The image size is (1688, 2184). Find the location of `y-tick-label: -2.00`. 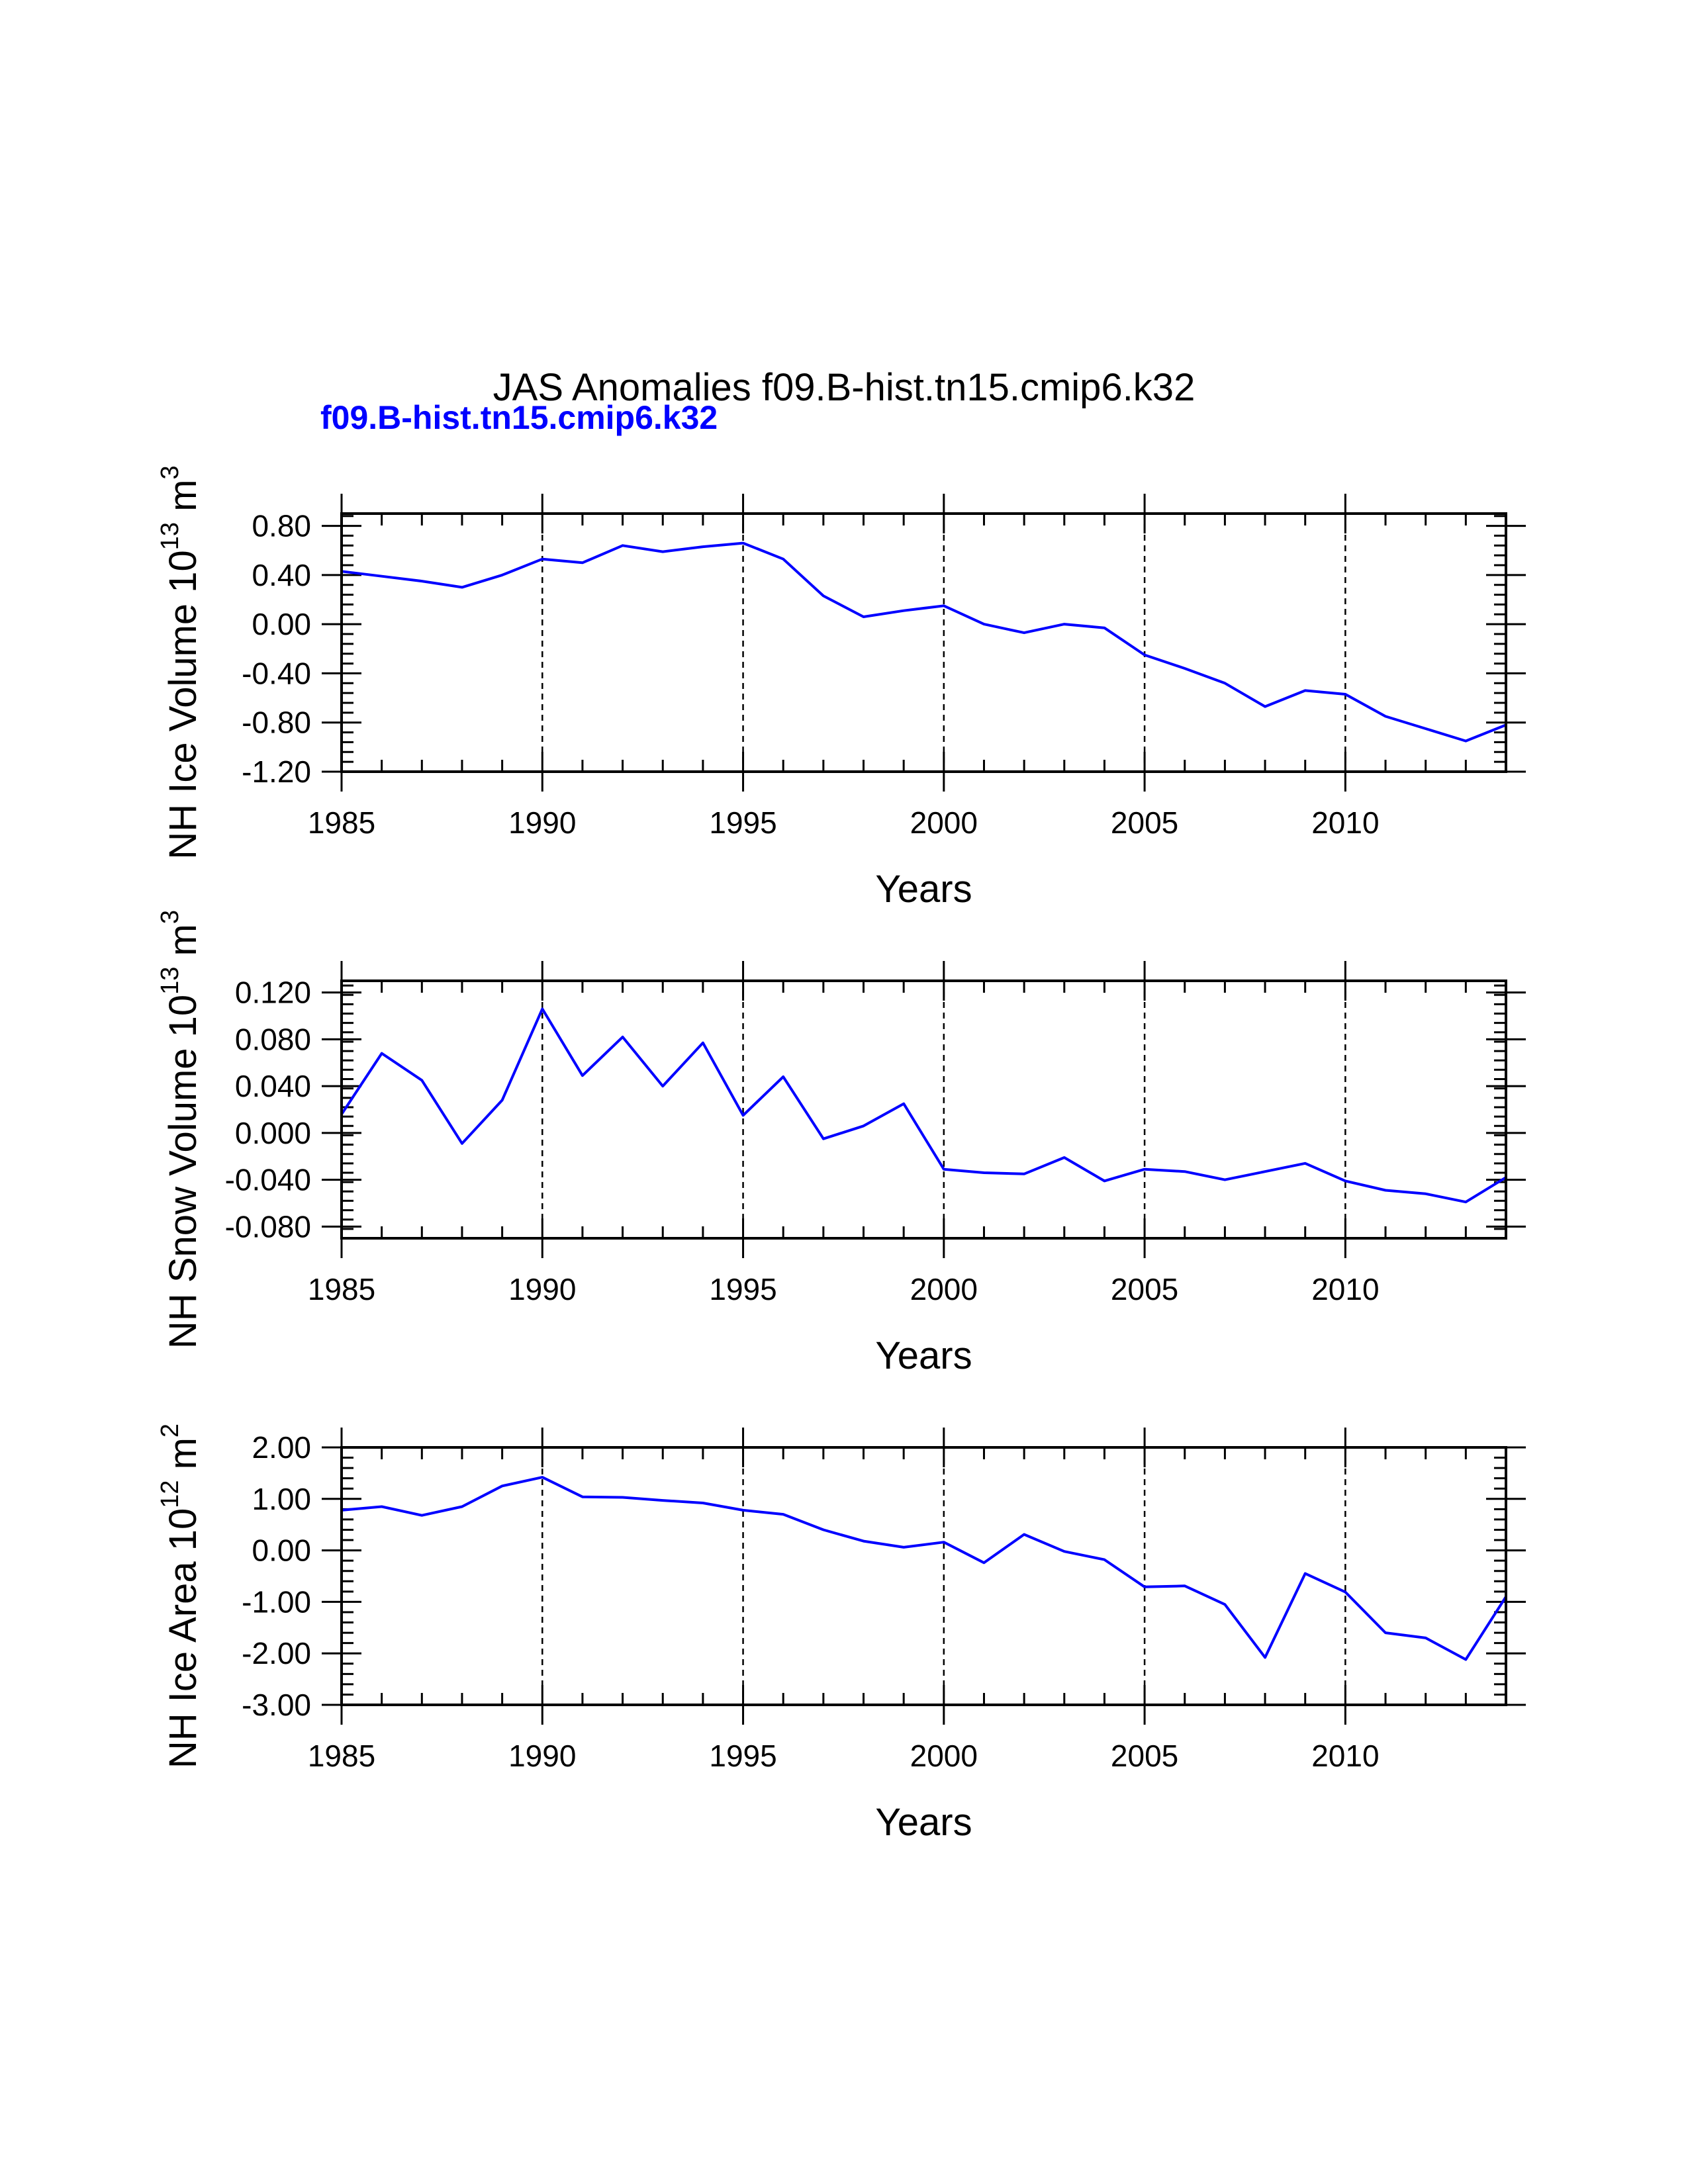

y-tick-label: -2.00 is located at coordinates (276, 1653).